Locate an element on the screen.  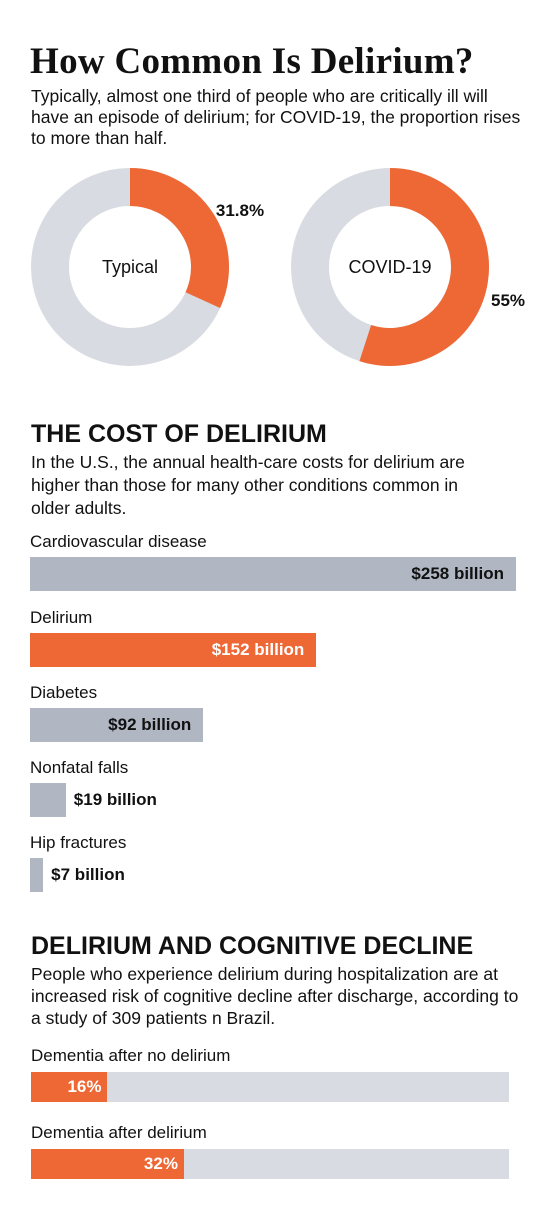
cognitive-section-title: DELIRIUM AND COGNITIVE DECLINE is located at coordinates (252, 946).